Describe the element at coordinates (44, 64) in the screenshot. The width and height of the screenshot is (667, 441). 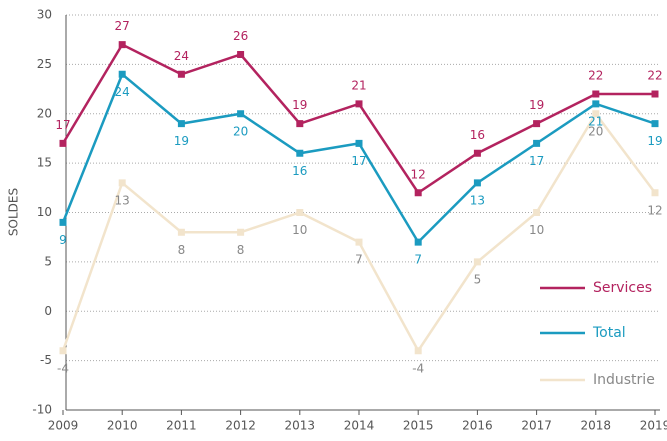
I see `y-tick-label: 25` at that location.